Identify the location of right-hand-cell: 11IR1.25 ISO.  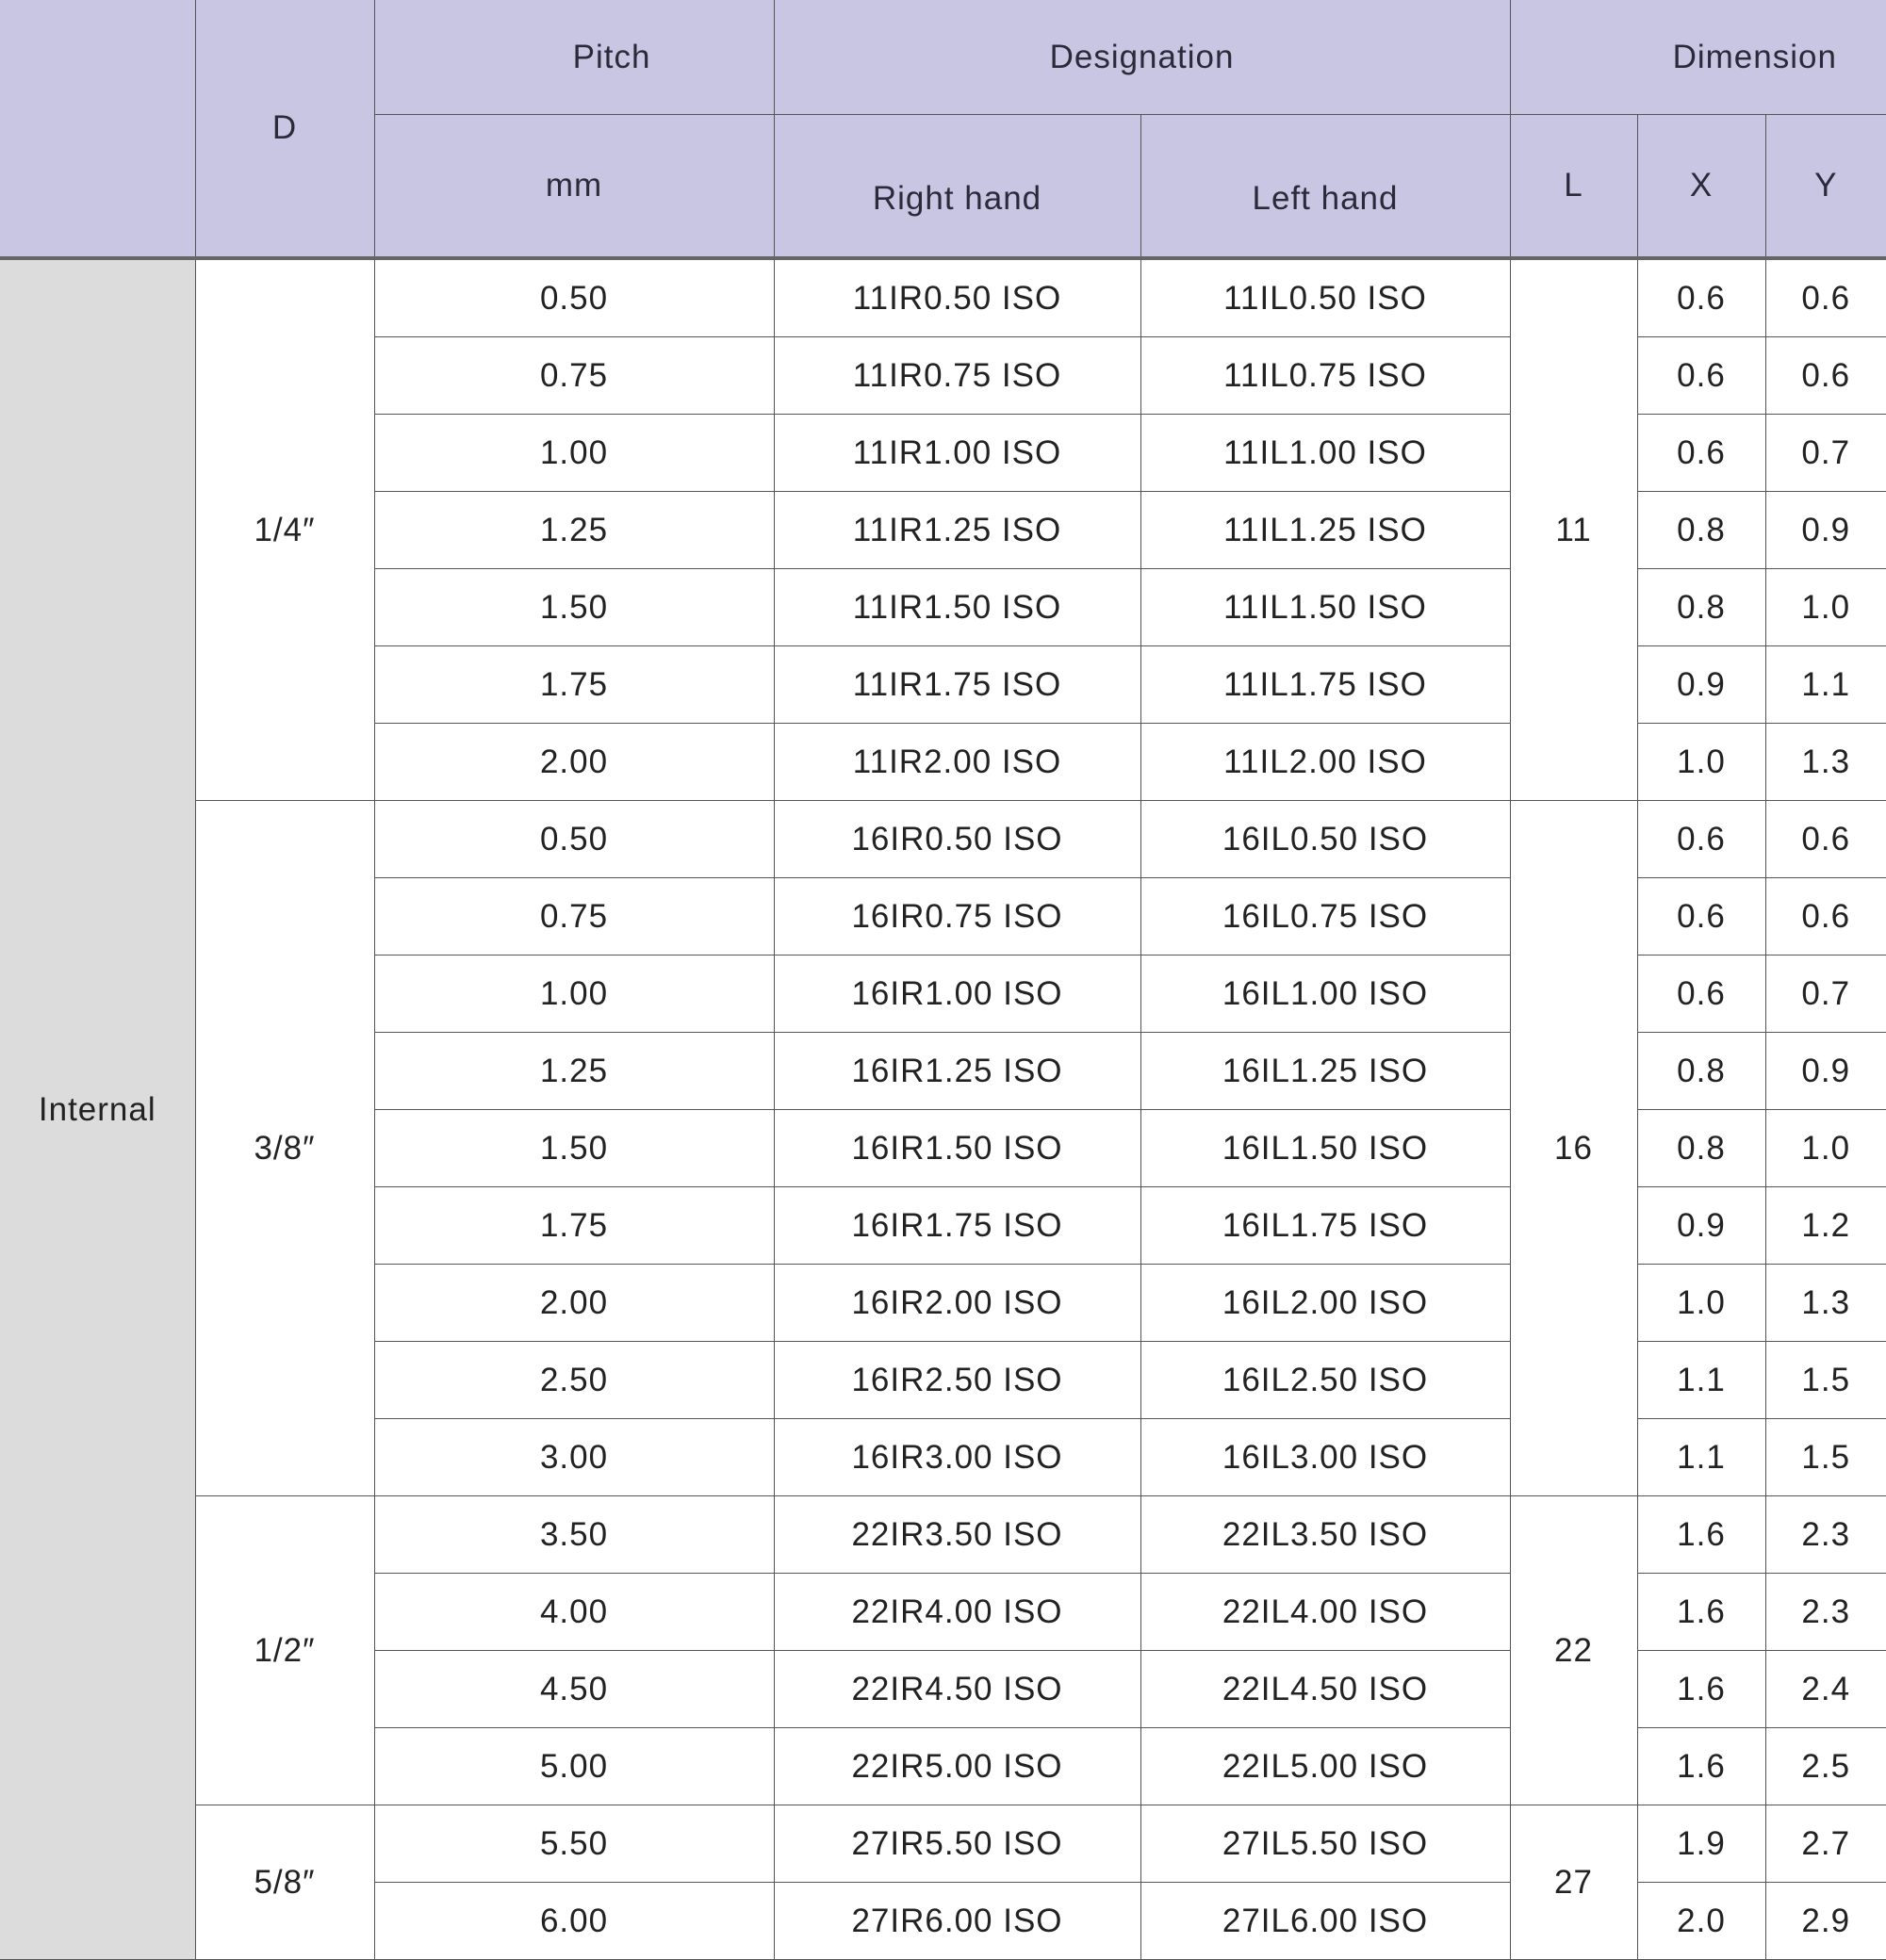
(957, 530).